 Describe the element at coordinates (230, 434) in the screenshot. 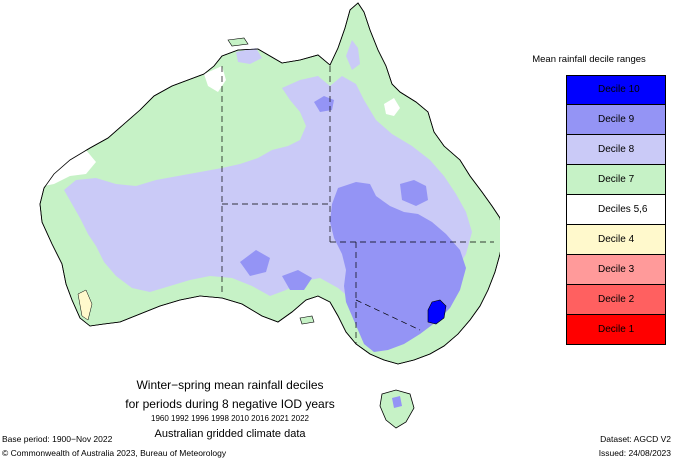

I see `caption-source: Australian gridded climate data` at that location.